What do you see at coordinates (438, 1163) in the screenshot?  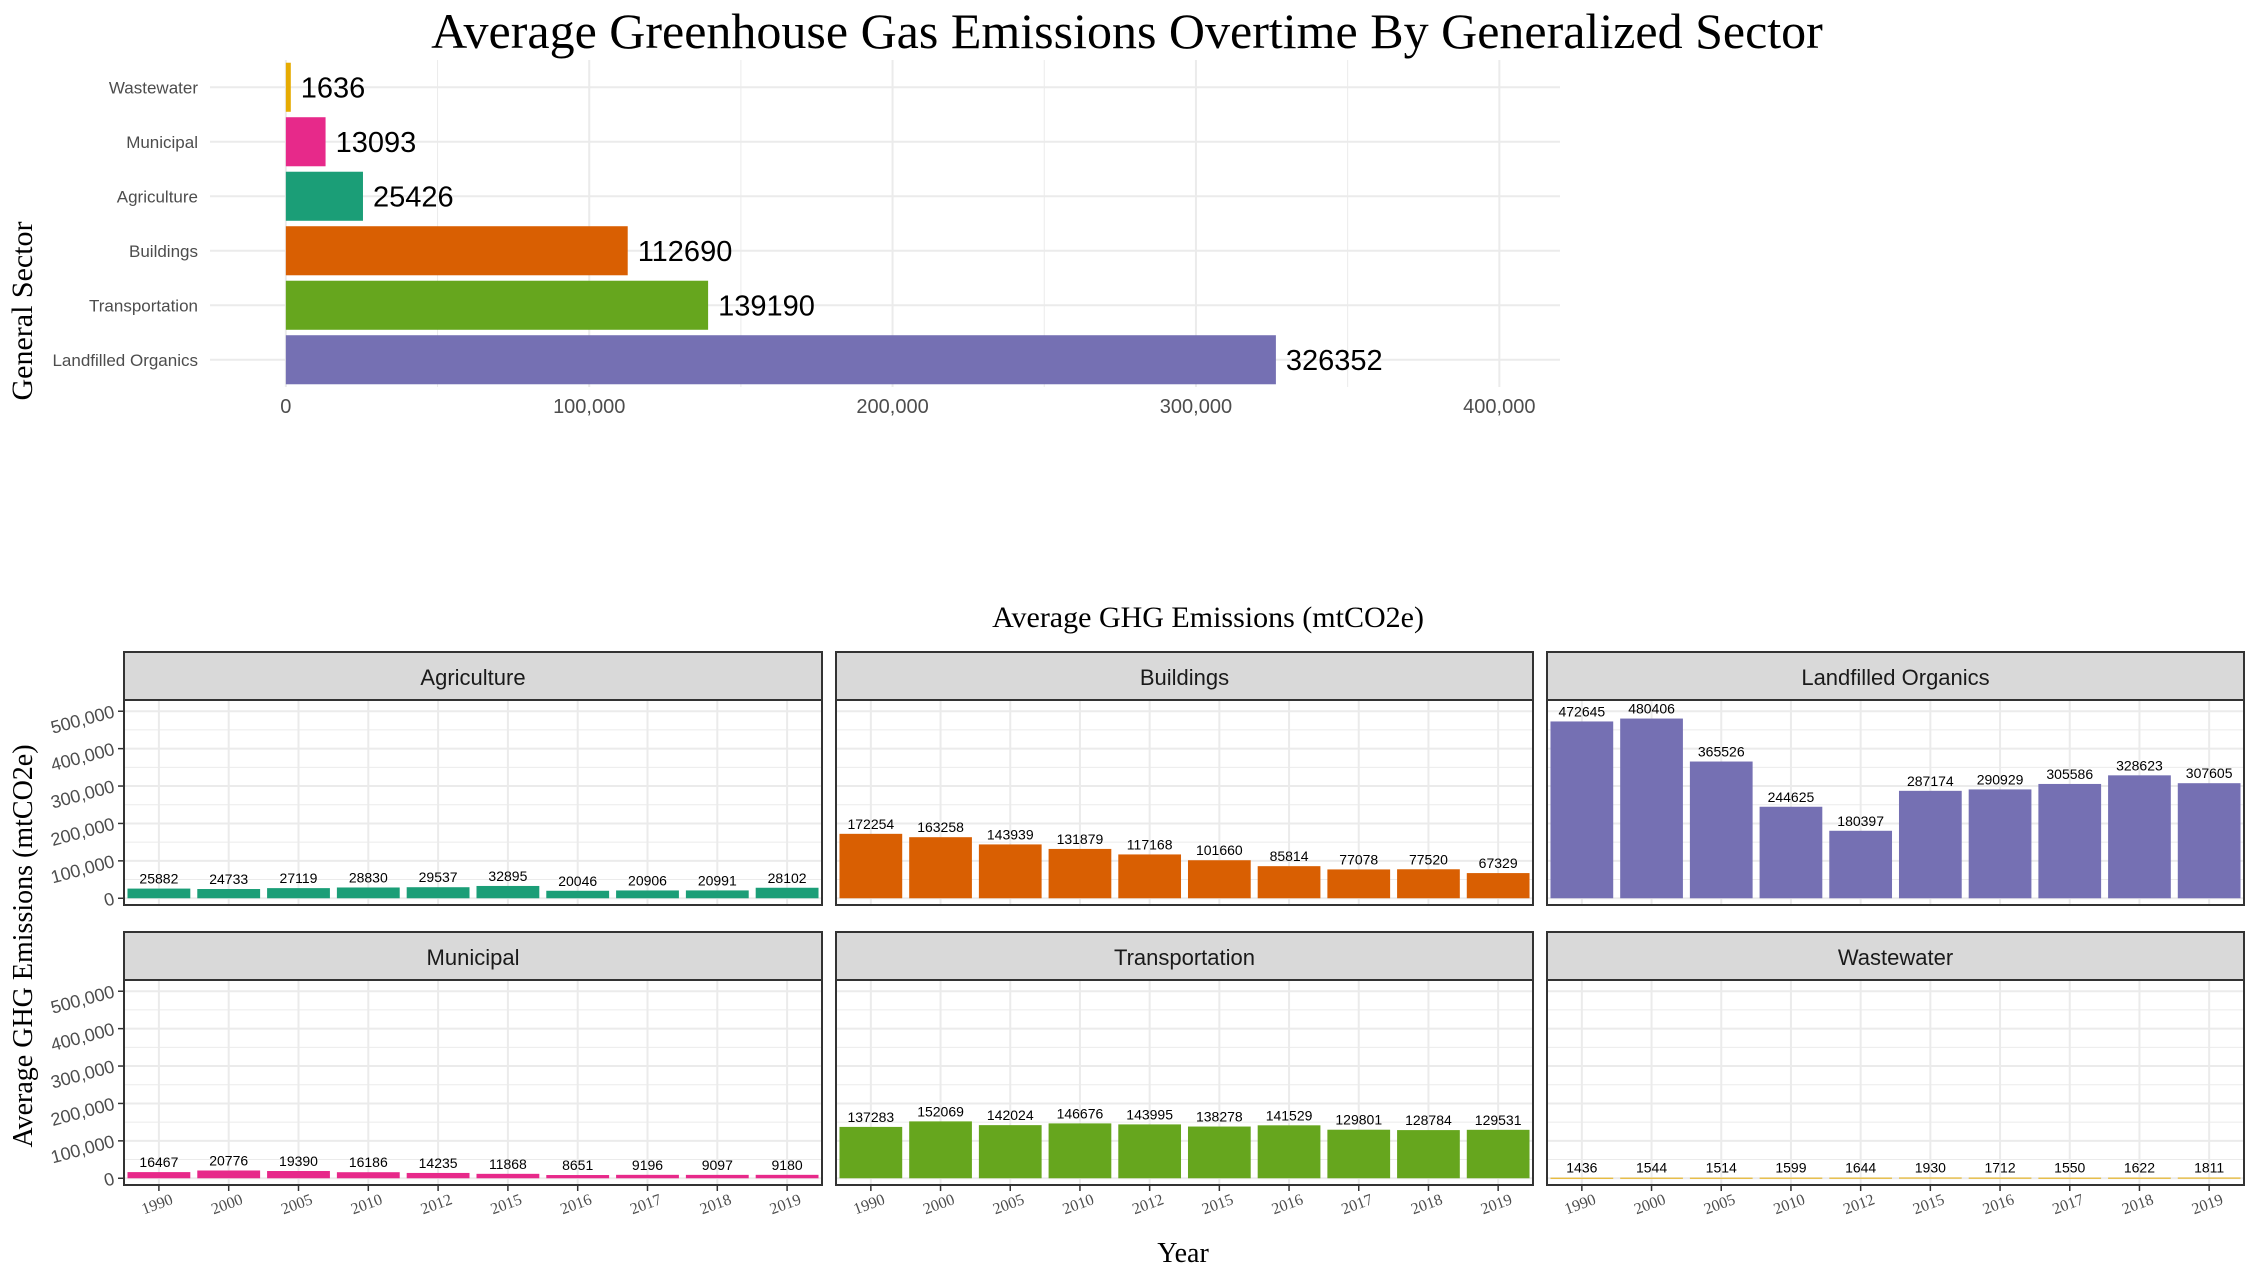 I see `data-label: 14235` at bounding box center [438, 1163].